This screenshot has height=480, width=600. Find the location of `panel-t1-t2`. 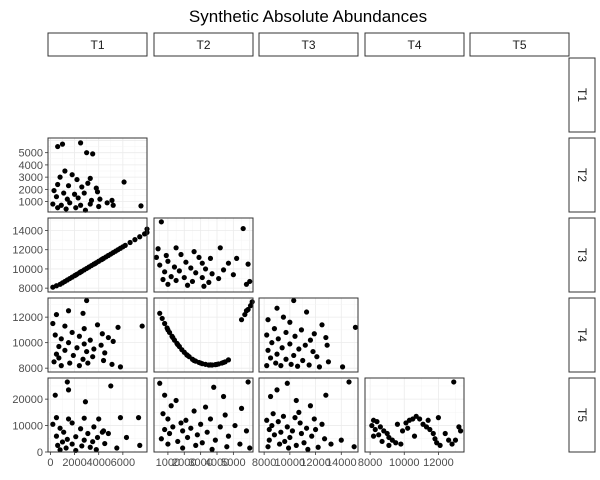

panel-t1-t2 is located at coordinates (97, 175).